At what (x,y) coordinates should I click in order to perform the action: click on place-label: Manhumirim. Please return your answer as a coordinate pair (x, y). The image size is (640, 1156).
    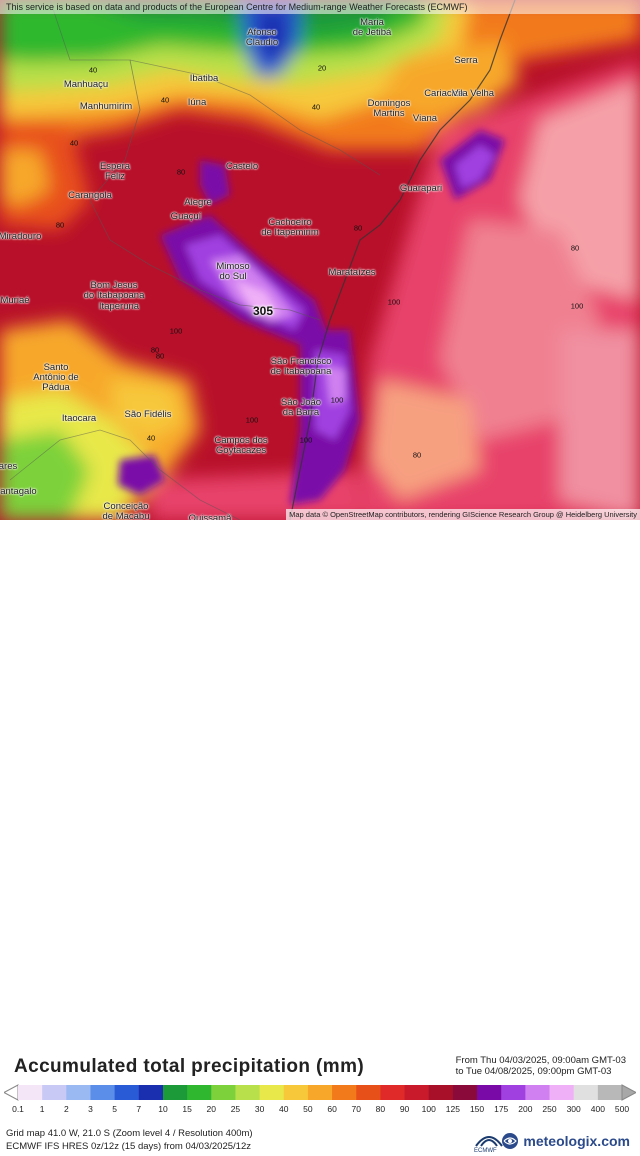
    Looking at the image, I should click on (106, 107).